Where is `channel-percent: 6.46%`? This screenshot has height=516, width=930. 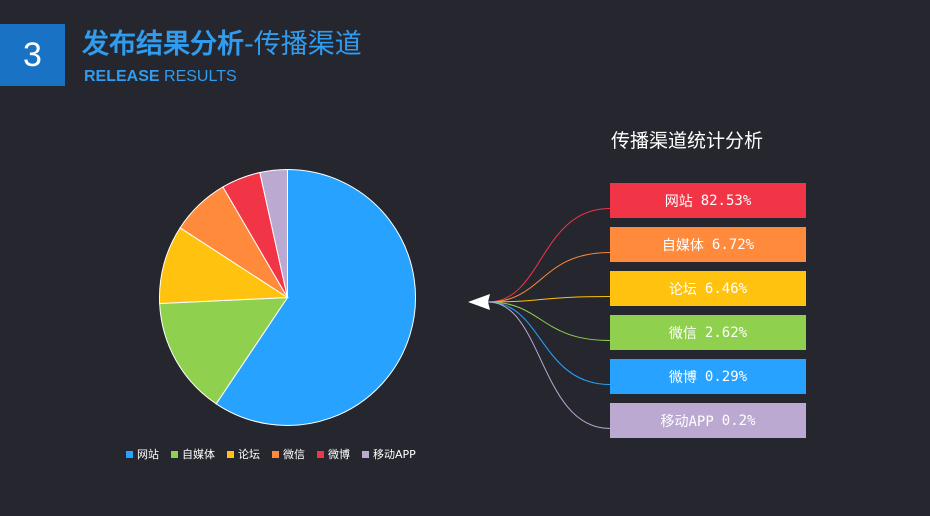 channel-percent: 6.46% is located at coordinates (726, 288).